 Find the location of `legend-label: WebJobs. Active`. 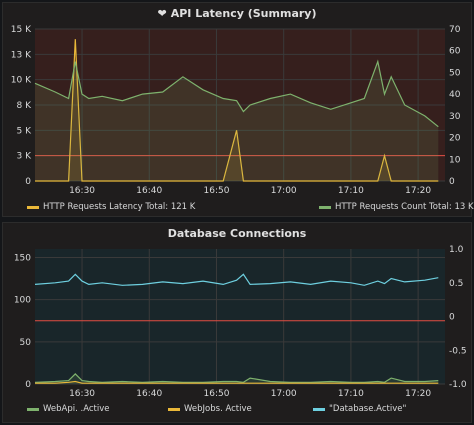

legend-label: WebJobs. Active is located at coordinates (218, 409).